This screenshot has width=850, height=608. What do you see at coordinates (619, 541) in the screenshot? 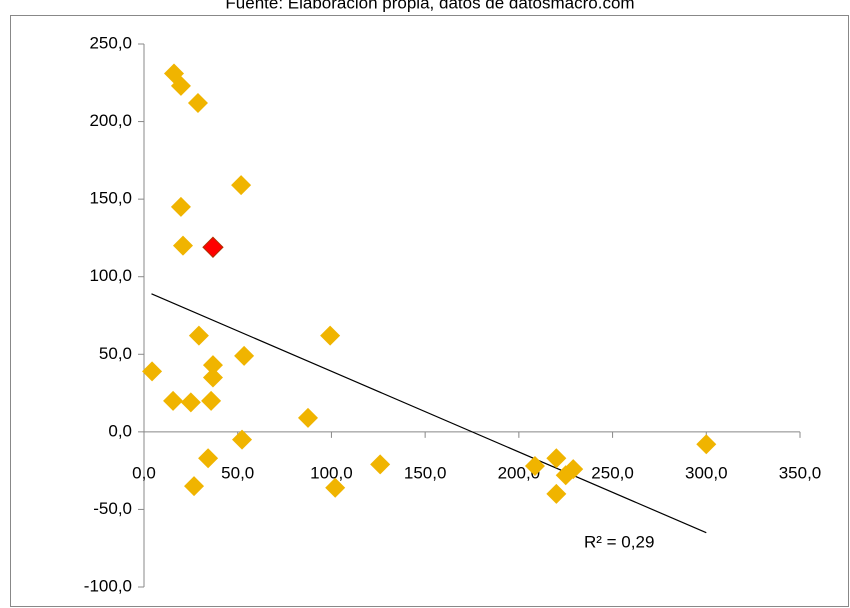
I see `trendline-label: R² = 0,29` at bounding box center [619, 541].